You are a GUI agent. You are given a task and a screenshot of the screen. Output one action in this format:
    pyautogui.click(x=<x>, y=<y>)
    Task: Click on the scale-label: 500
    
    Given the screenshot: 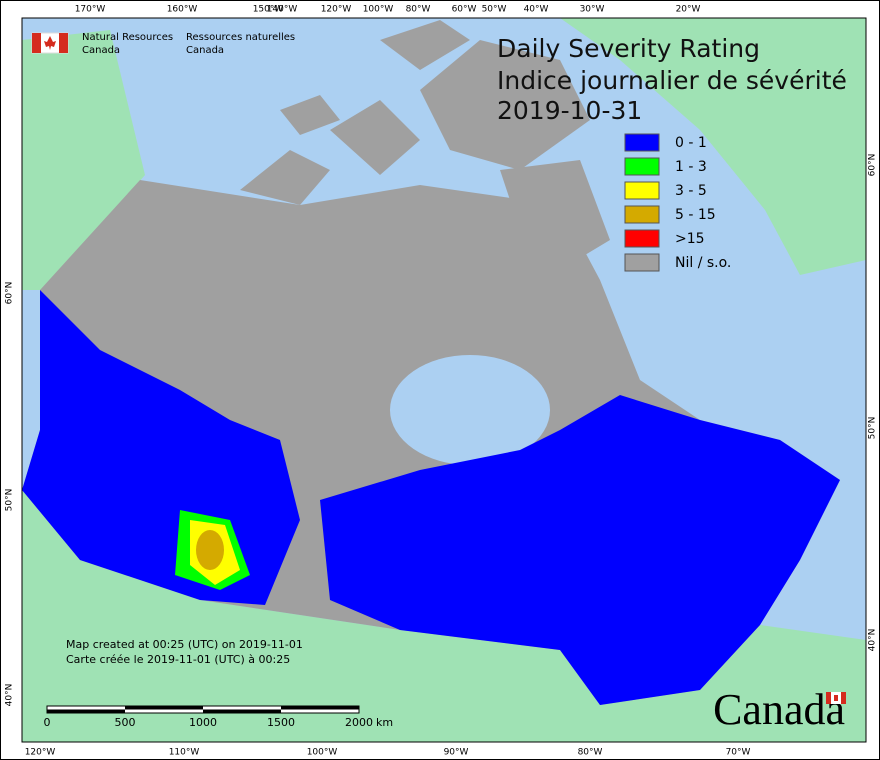 What is the action you would take?
    pyautogui.click(x=125, y=722)
    